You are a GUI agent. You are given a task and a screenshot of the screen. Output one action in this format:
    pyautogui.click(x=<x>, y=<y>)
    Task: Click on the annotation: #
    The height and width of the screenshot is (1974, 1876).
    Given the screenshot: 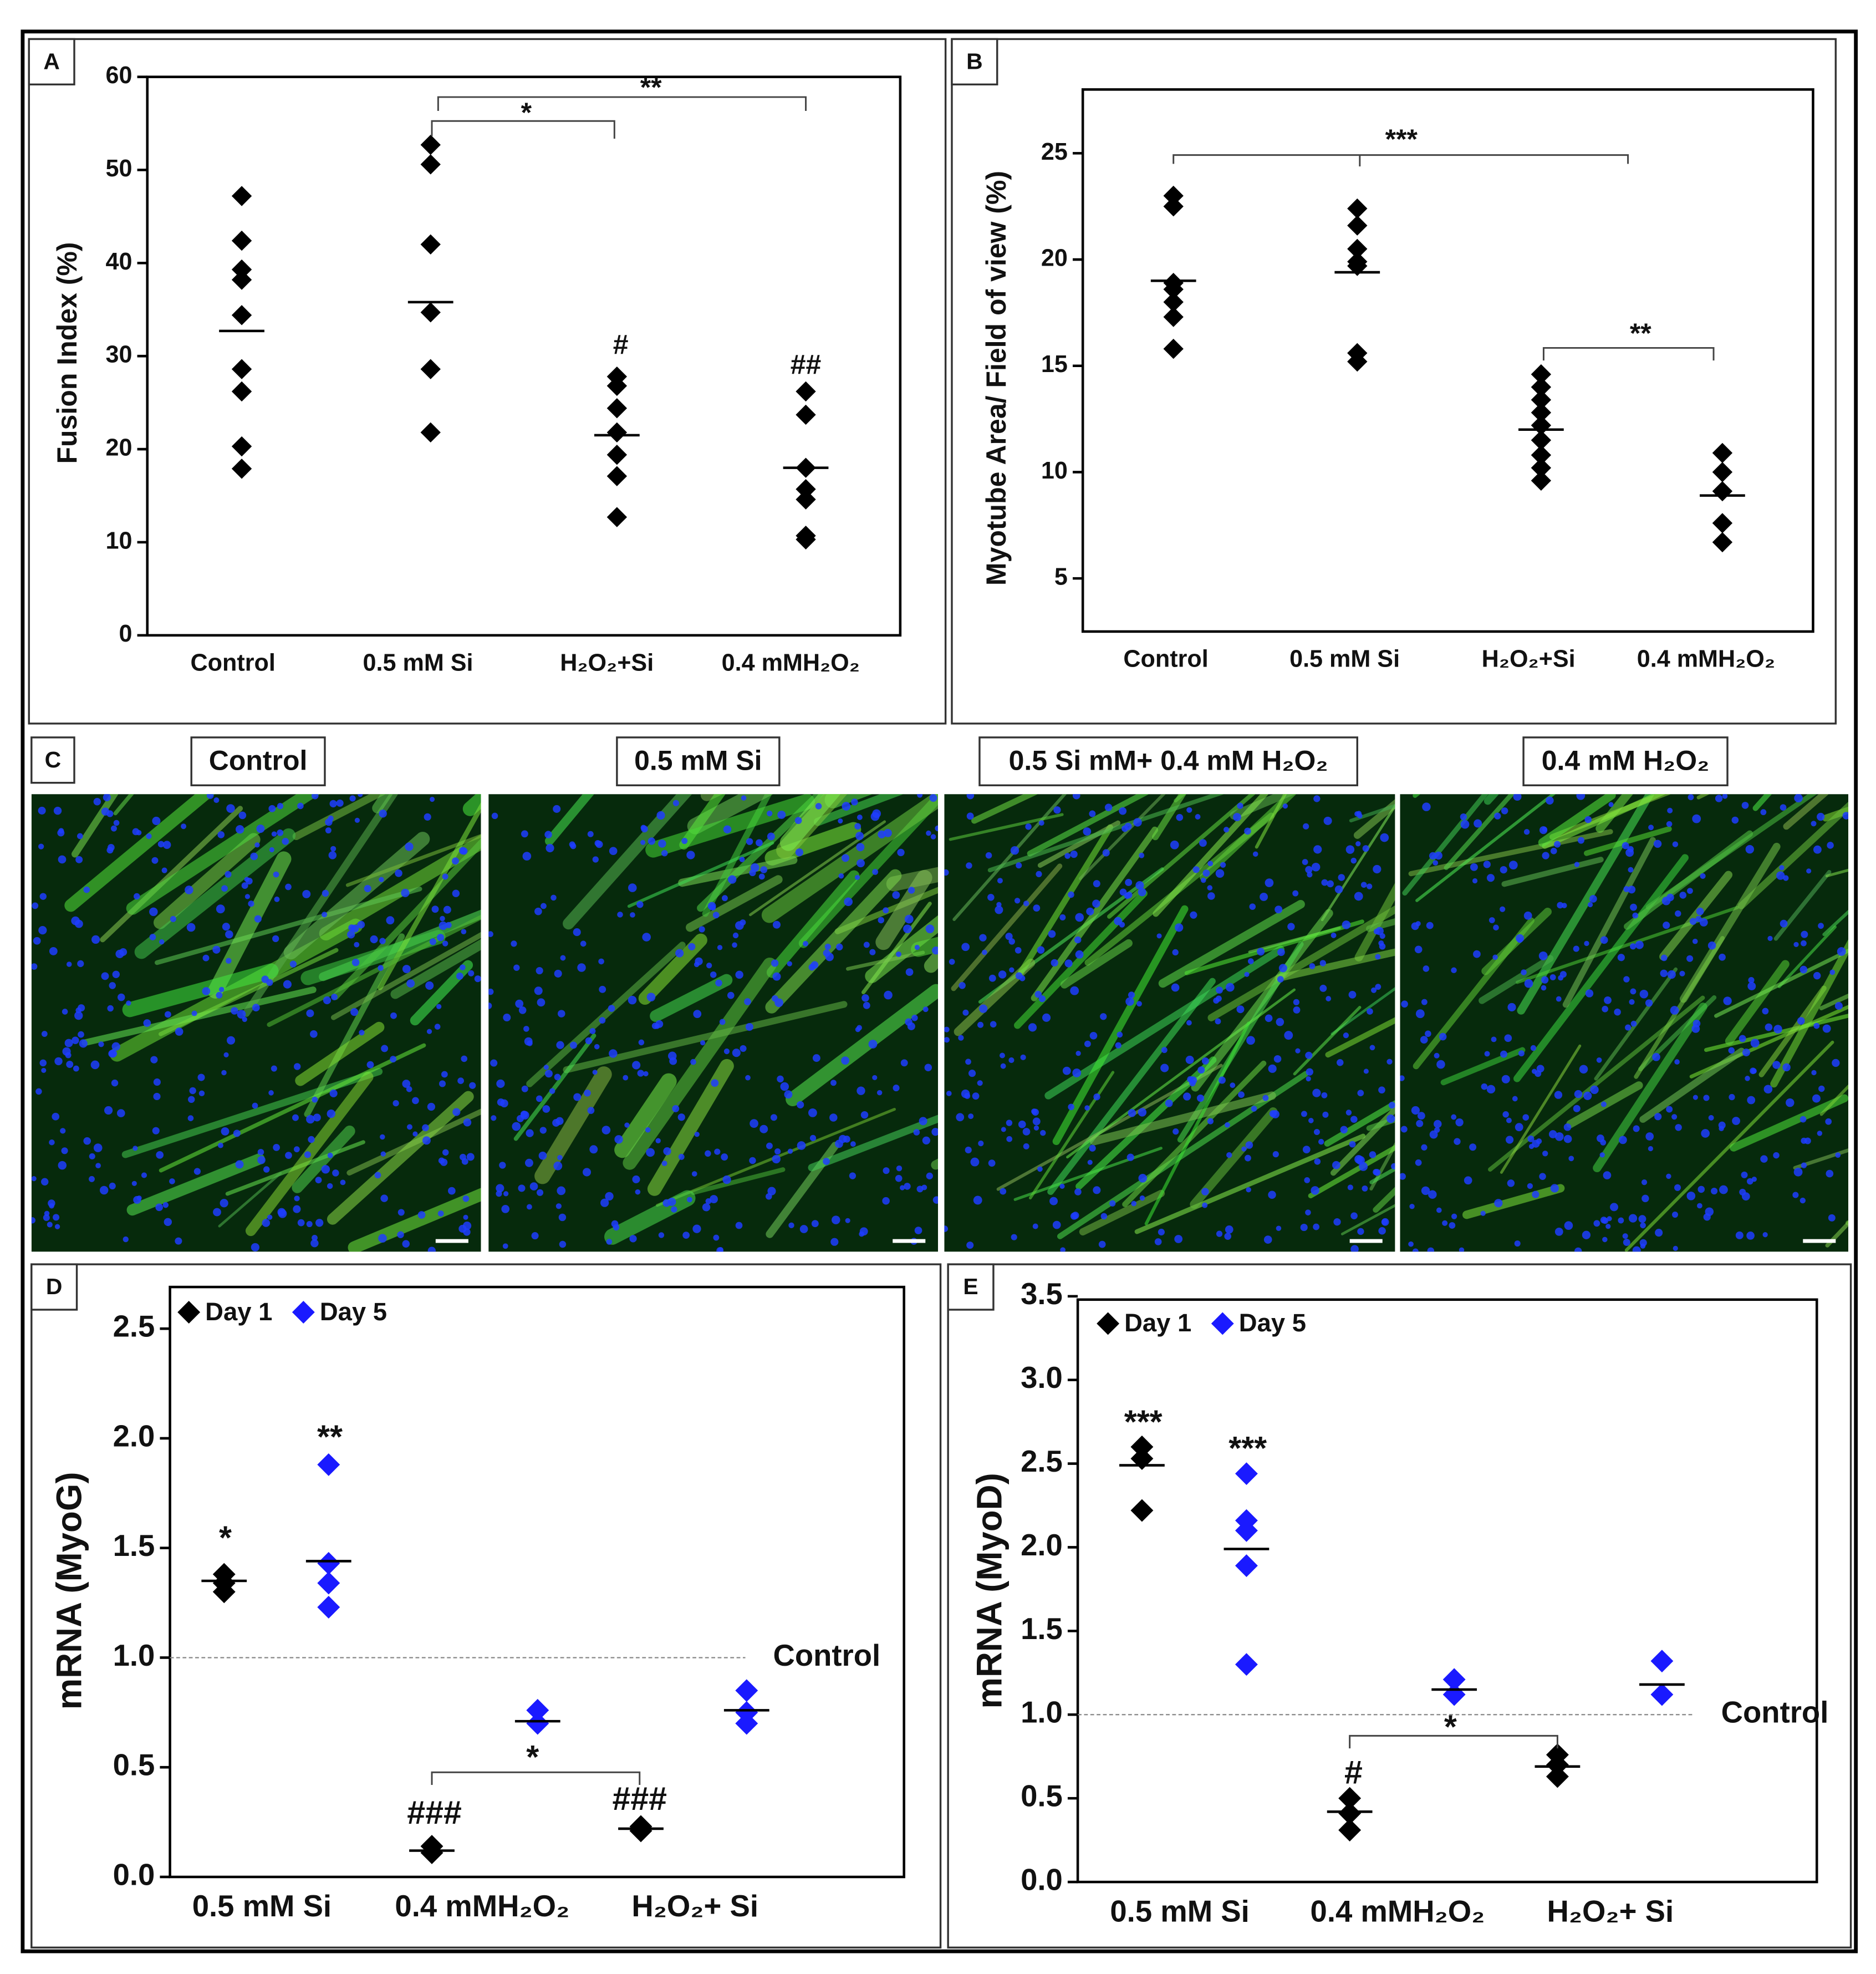 What is the action you would take?
    pyautogui.click(x=1353, y=1772)
    